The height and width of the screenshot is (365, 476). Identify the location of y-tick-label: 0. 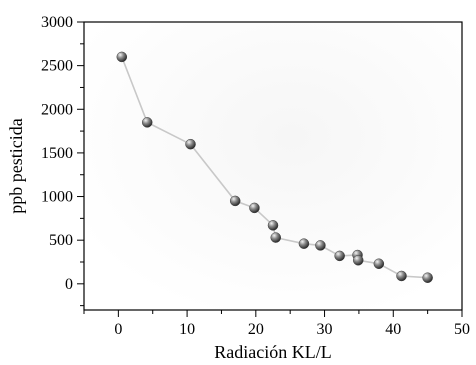
(69, 284).